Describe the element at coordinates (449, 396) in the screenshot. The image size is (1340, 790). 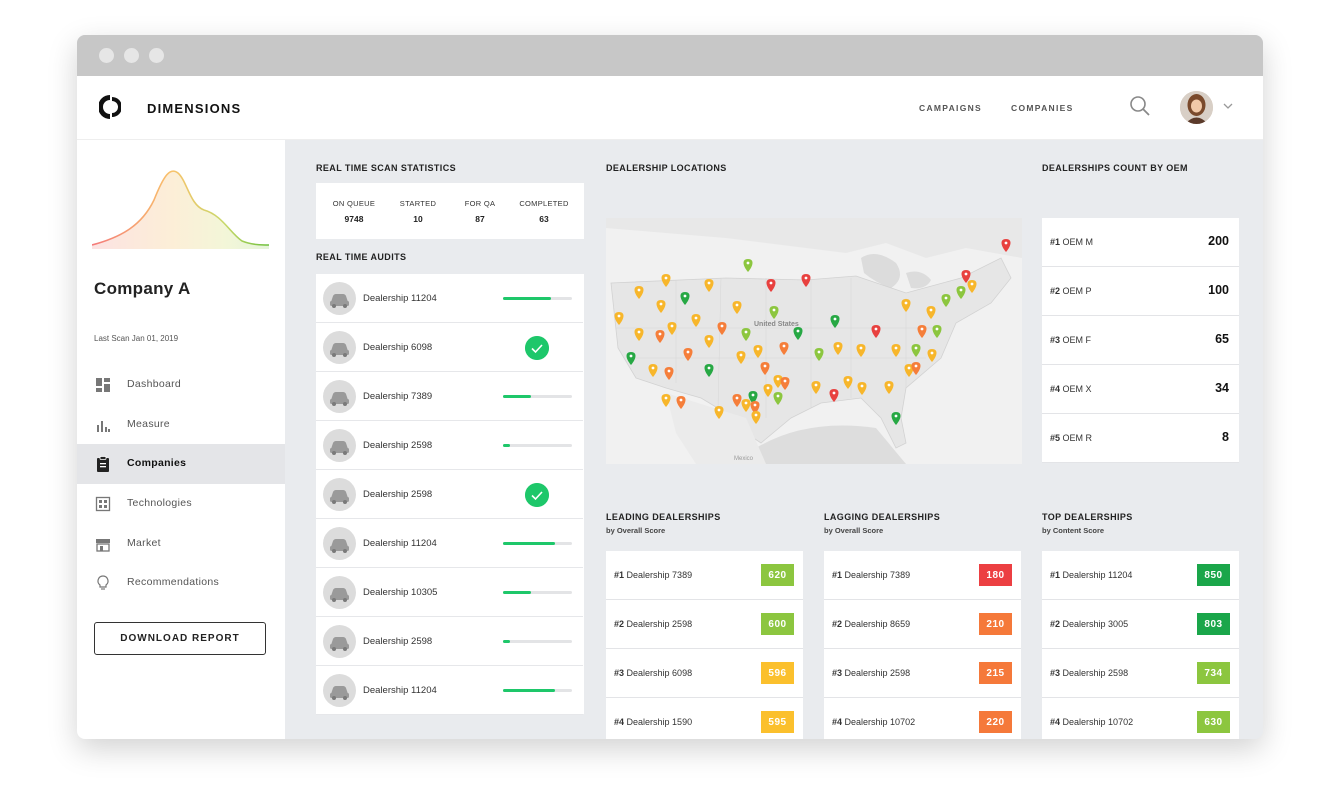
I see `audit-row: Dealership 7389` at that location.